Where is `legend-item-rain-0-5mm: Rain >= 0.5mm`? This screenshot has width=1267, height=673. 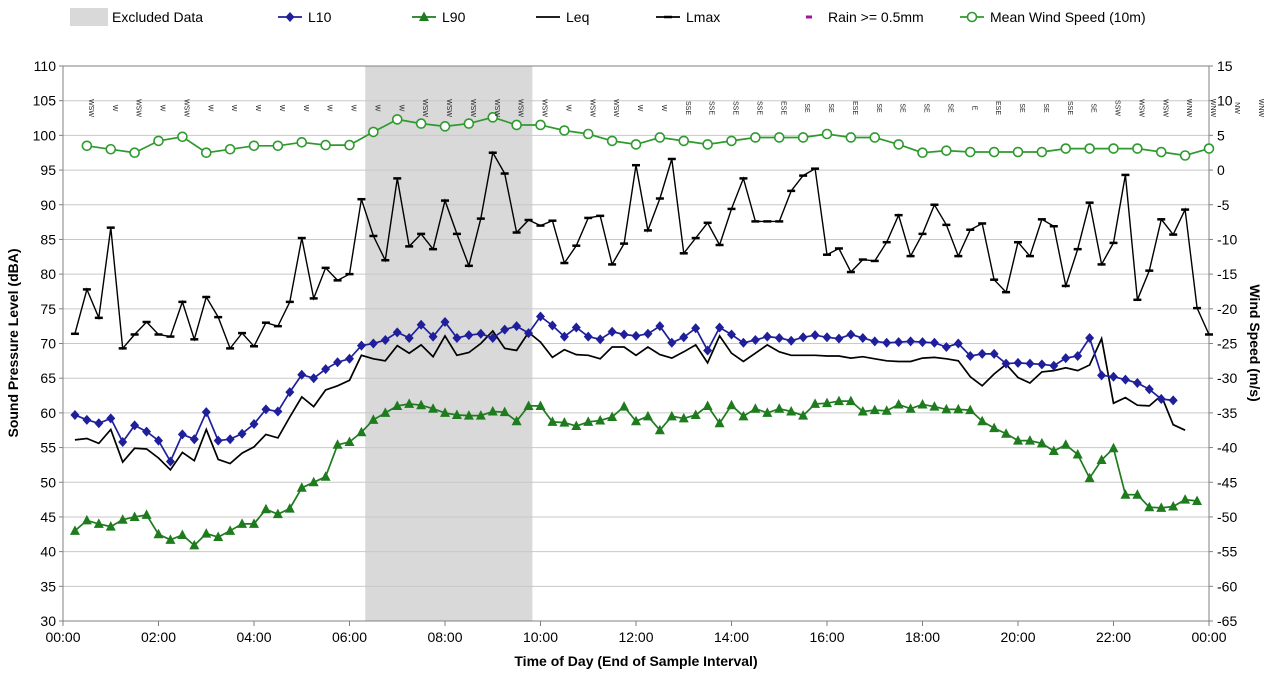 legend-item-rain-0-5mm: Rain >= 0.5mm is located at coordinates (865, 17).